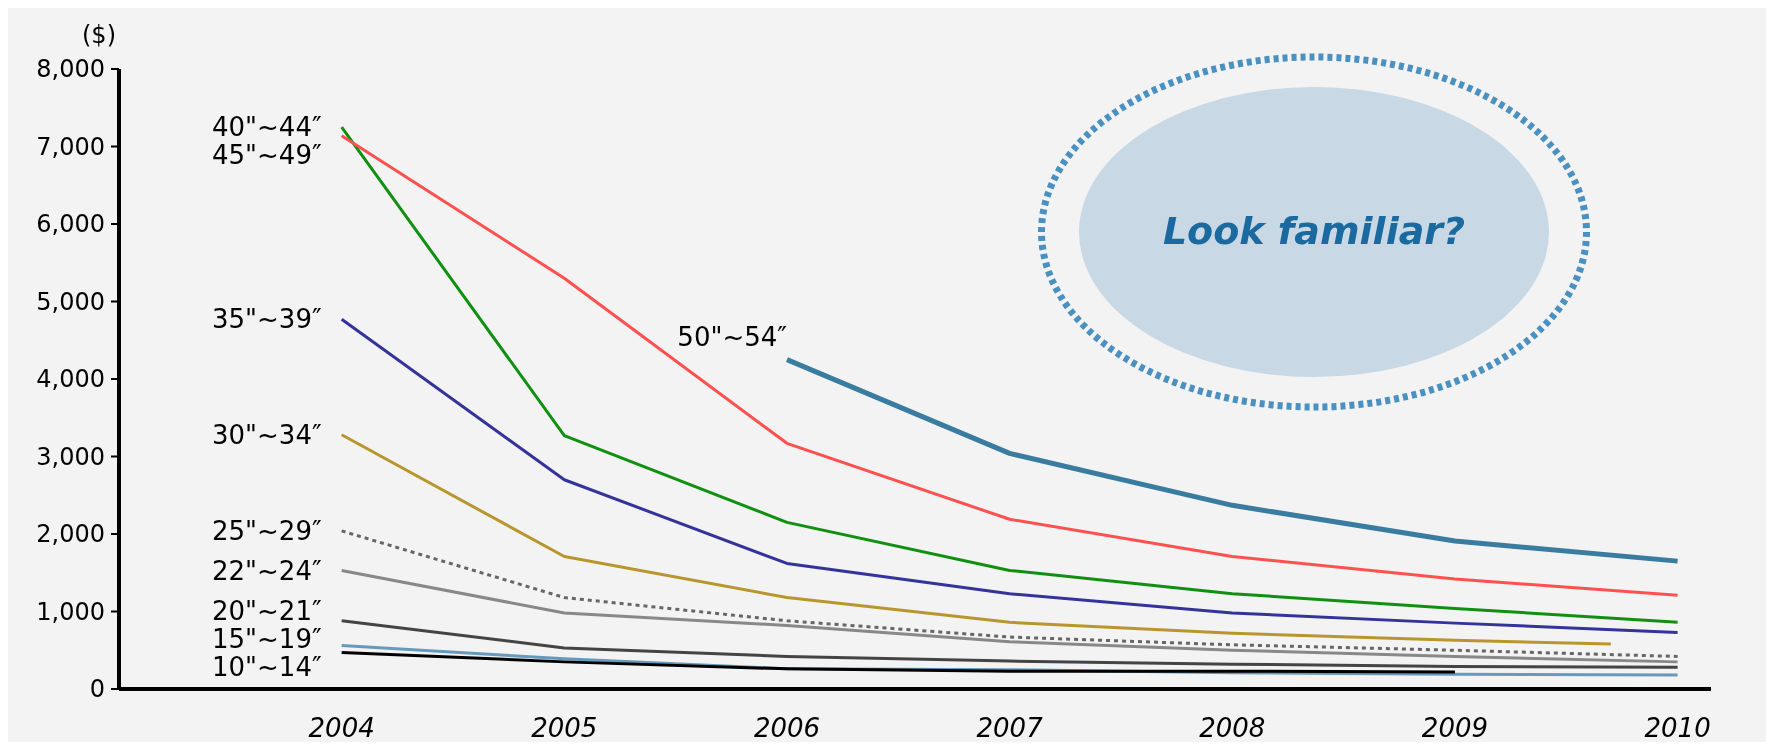 The width and height of the screenshot is (1774, 750). Describe the element at coordinates (267, 639) in the screenshot. I see `series-label: 15"~19″` at that location.